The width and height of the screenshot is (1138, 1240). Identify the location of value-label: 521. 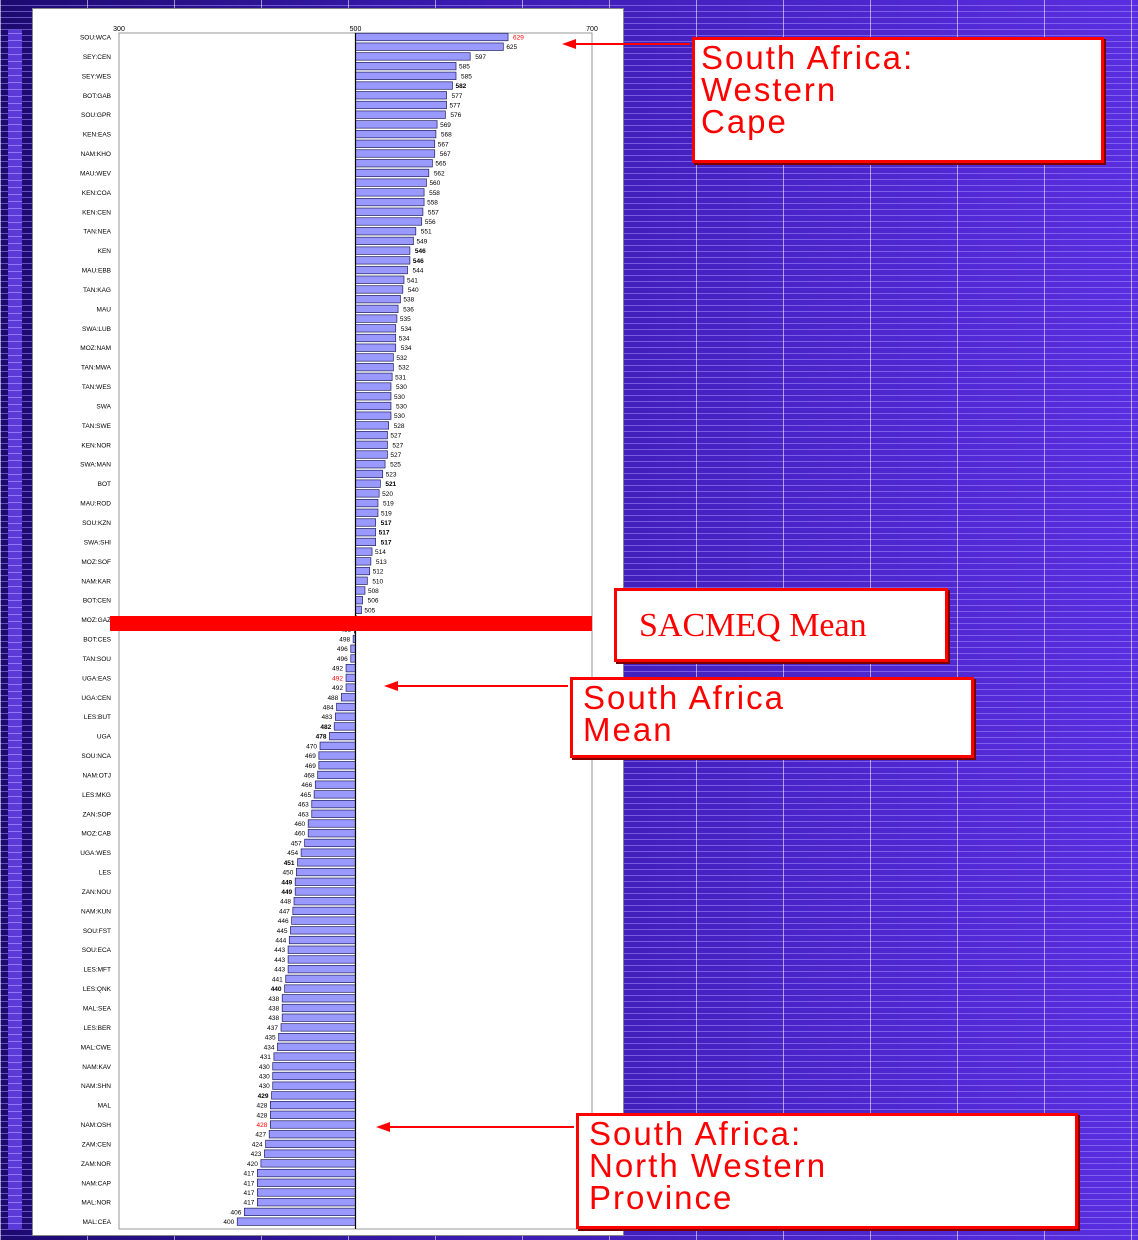
(390, 484).